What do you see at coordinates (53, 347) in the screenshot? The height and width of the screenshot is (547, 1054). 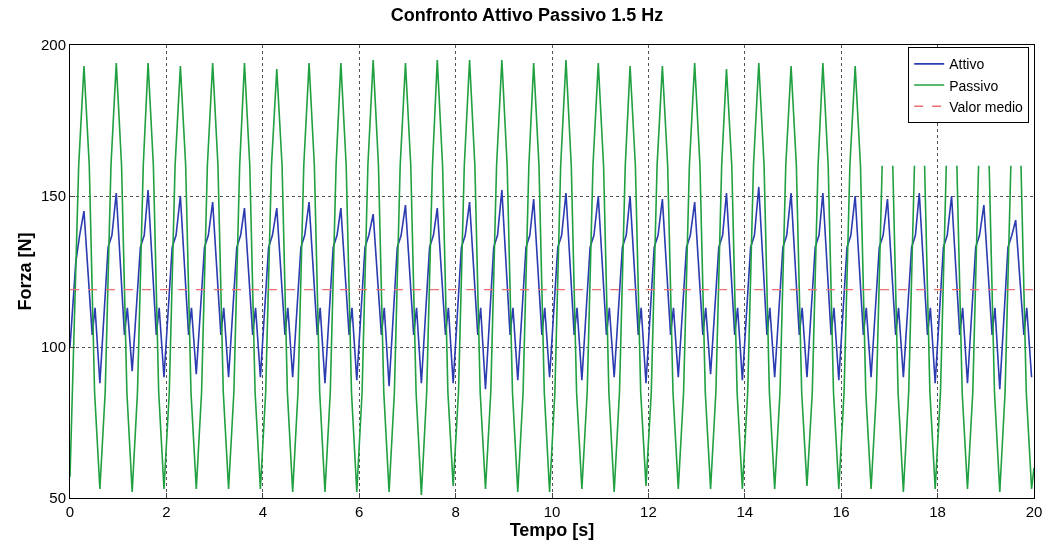 I see `y-tick-label: 100` at bounding box center [53, 347].